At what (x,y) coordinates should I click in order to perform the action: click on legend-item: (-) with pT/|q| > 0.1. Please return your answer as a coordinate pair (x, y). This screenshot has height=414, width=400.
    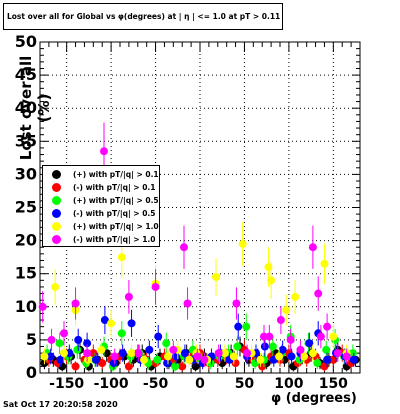
    Looking at the image, I should click on (99, 187).